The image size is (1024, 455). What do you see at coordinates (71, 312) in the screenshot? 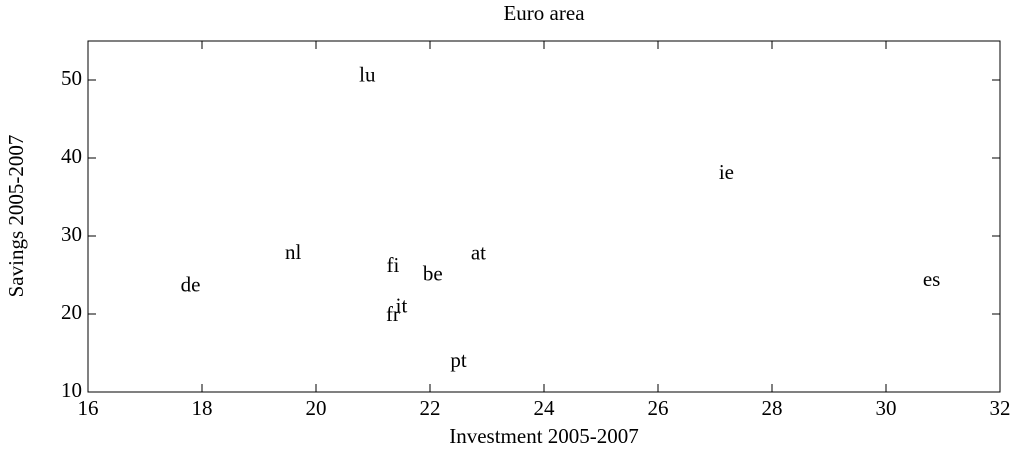
I see `y-tick-label: 20` at bounding box center [71, 312].